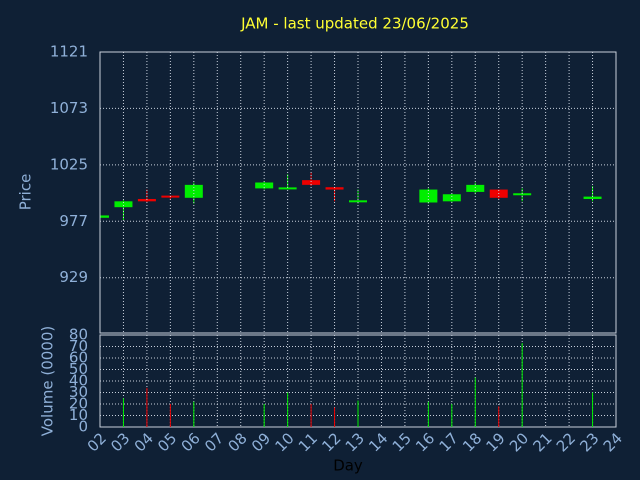  What do you see at coordinates (78, 392) in the screenshot?
I see `y-tick-label: 30` at bounding box center [78, 392].